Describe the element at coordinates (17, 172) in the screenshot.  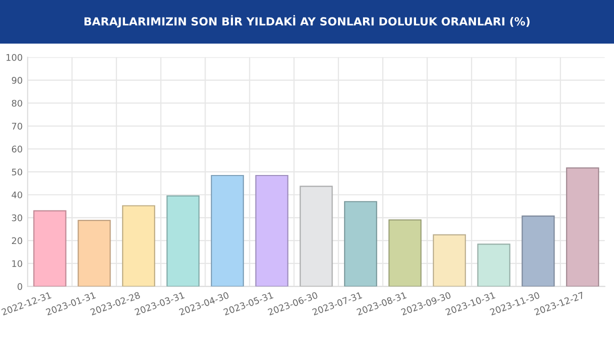
I see `y-tick-label: 50` at that location.